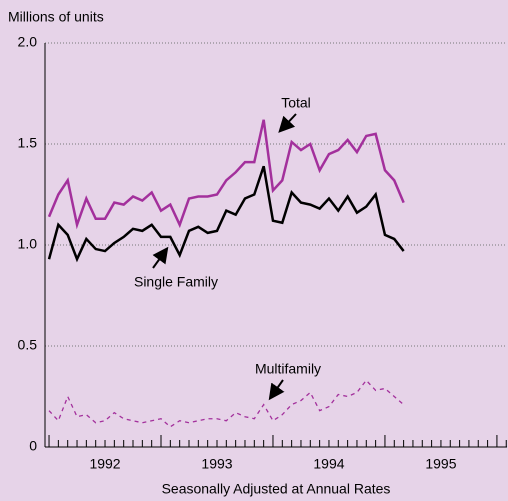  What do you see at coordinates (276, 489) in the screenshot?
I see `x-axis-title: Seasonally Adjusted at Annual Rates` at bounding box center [276, 489].